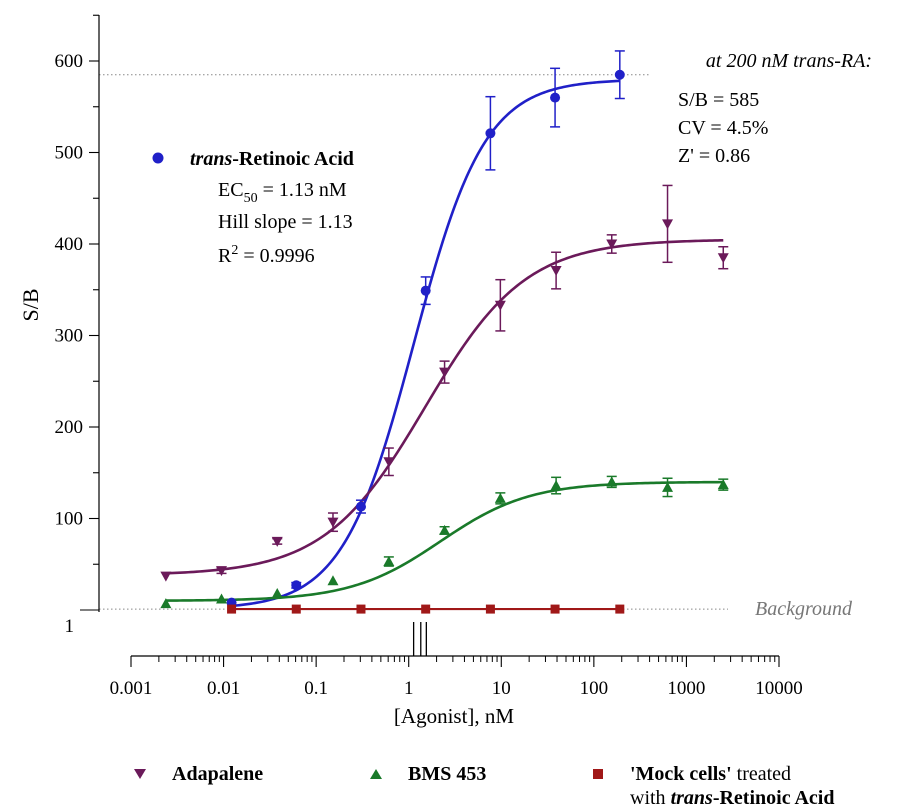 Image resolution: width=898 pixels, height=811 pixels. I want to click on ra-ec50-value: = 1.13 nM, so click(302, 190).